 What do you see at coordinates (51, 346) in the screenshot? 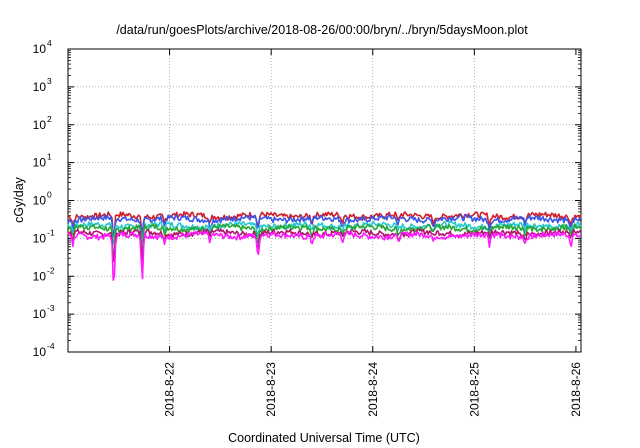
I see `y-tick-exponent: -4` at bounding box center [51, 346].